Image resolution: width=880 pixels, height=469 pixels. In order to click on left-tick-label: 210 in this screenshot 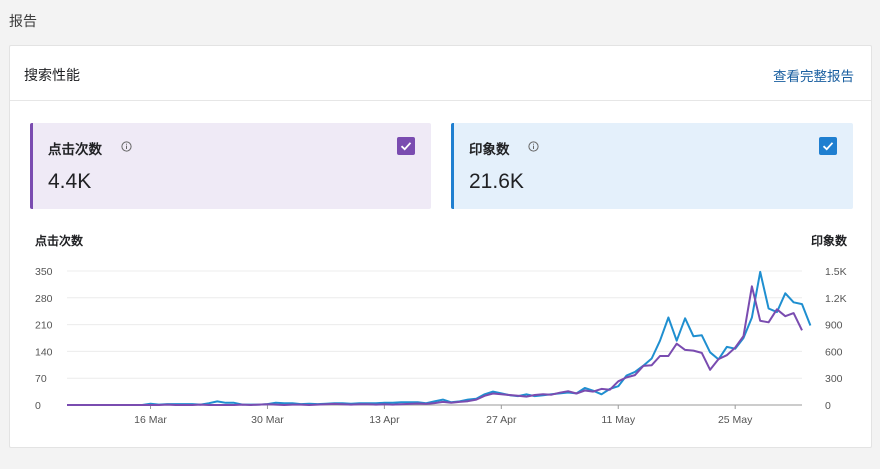, I will do `click(44, 326)`.